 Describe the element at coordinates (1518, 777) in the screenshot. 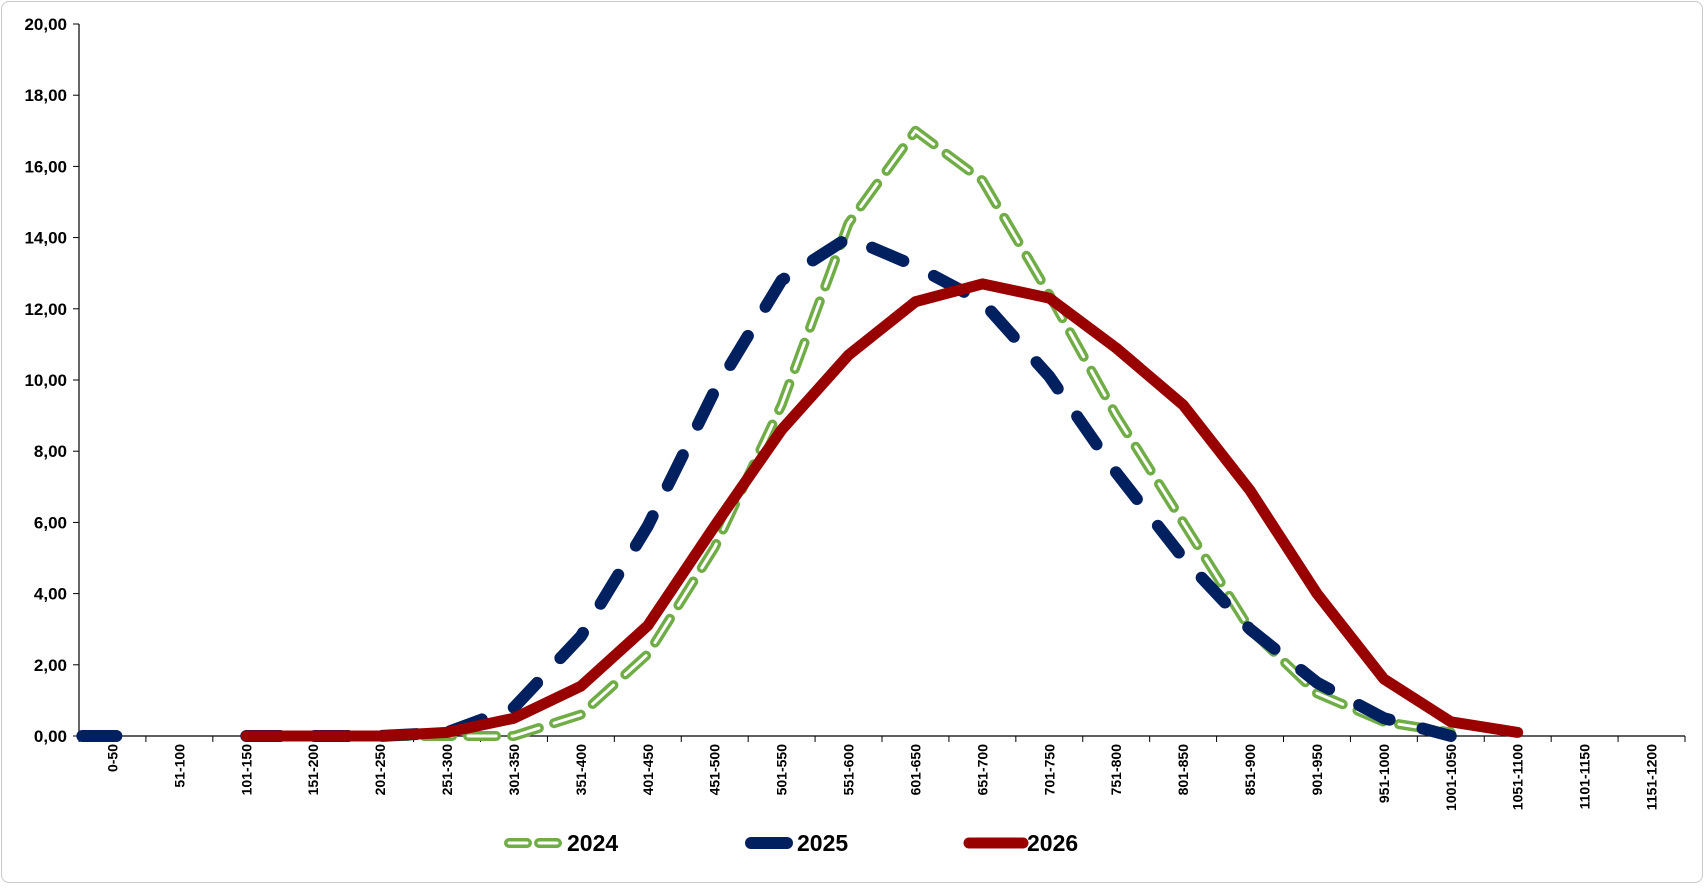

I see `x-tick-label: 1051-1100` at that location.